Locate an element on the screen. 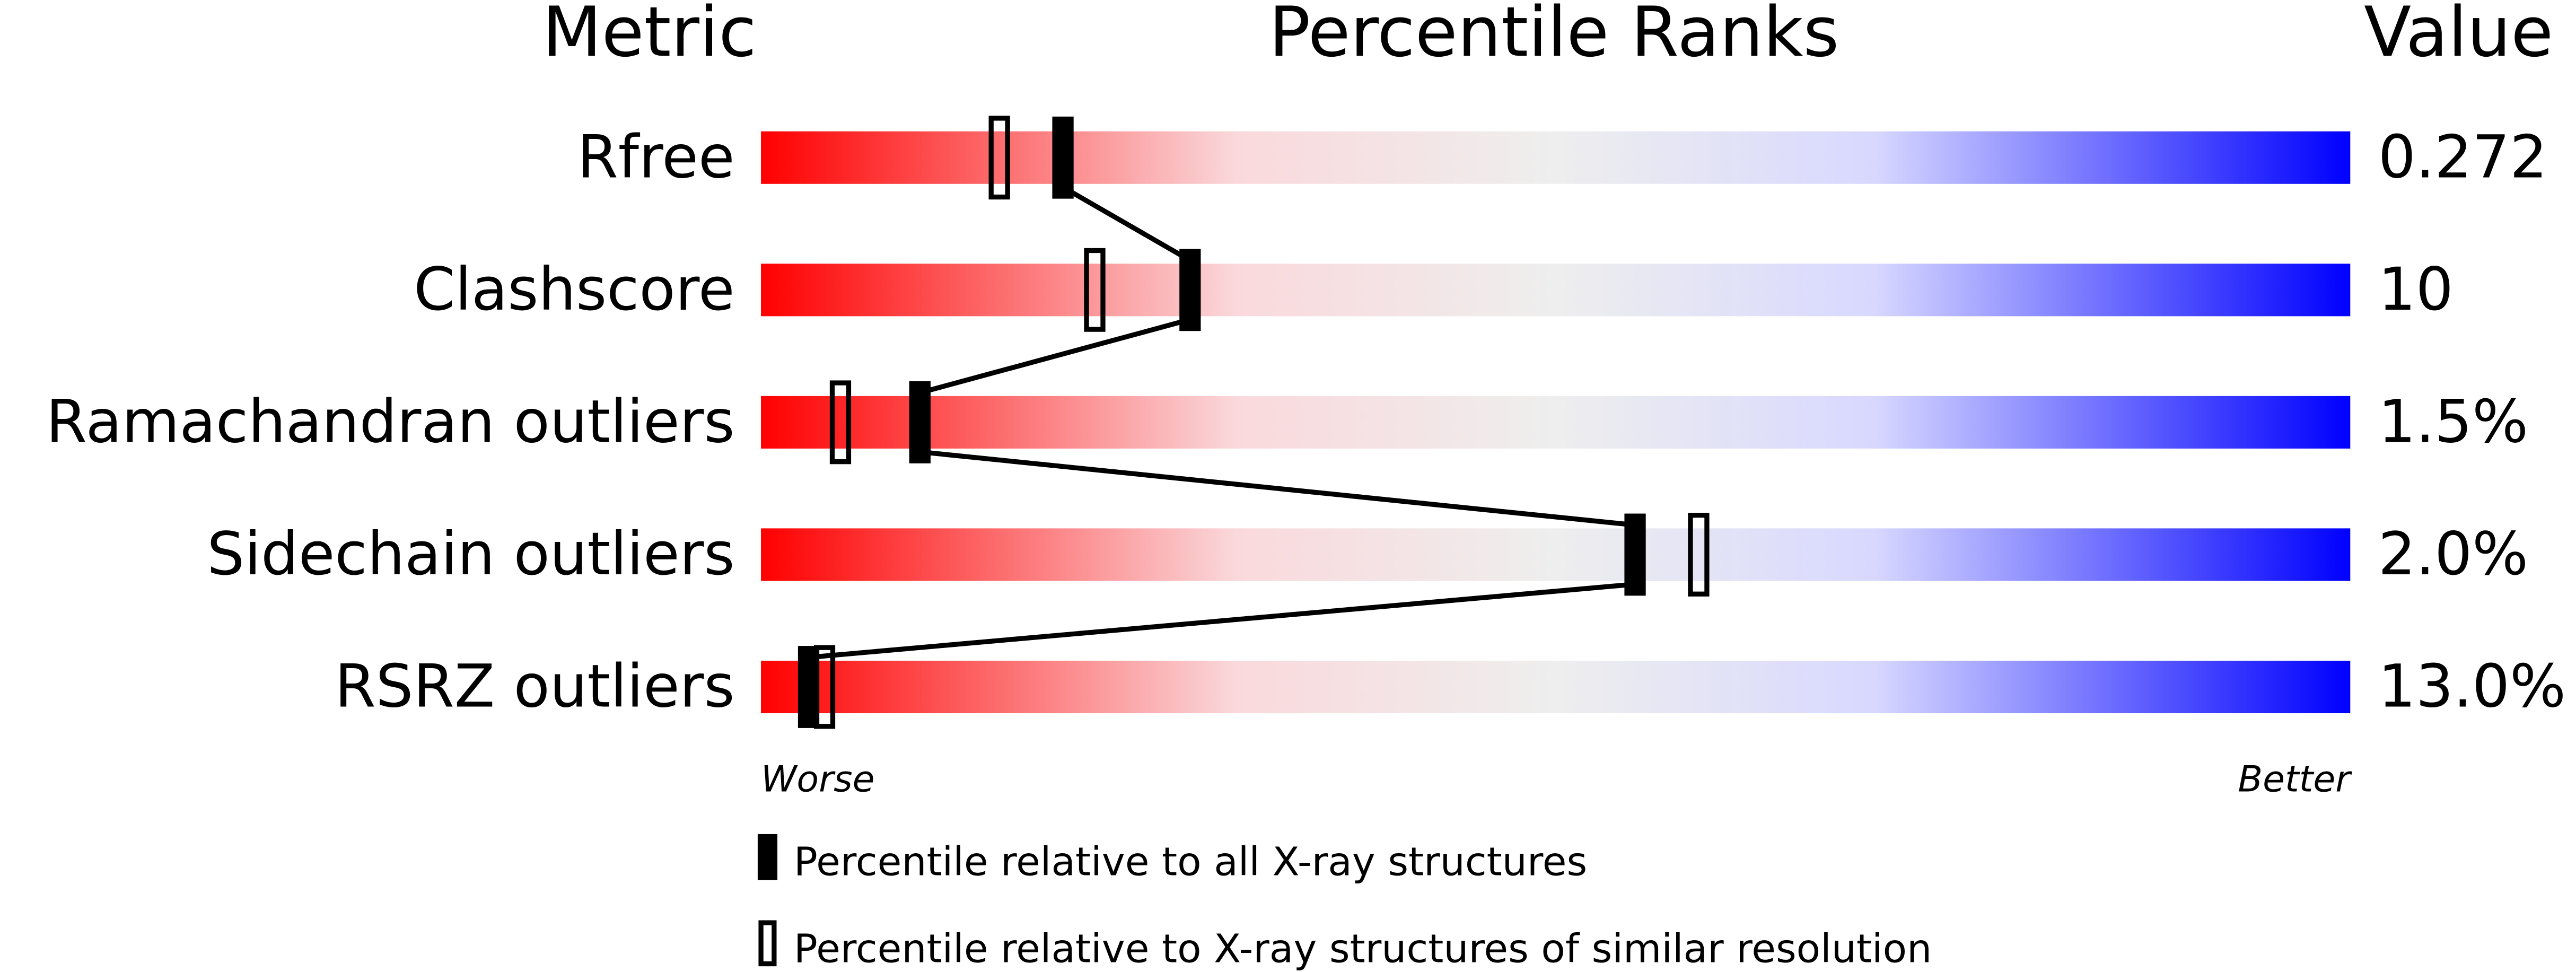 Image resolution: width=2576 pixels, height=972 pixels. metric-label: Sidechain outliers is located at coordinates (470, 555).